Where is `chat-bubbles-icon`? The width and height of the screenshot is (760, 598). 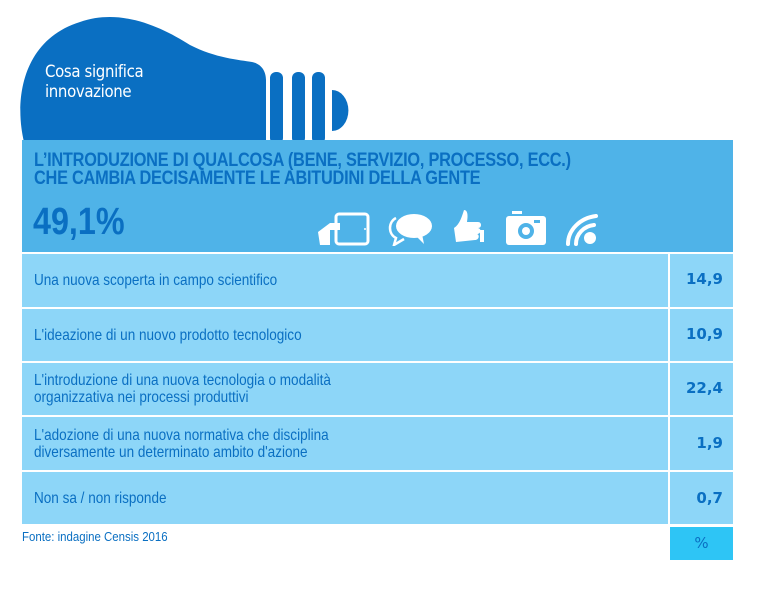
chat-bubbles-icon is located at coordinates (410, 230).